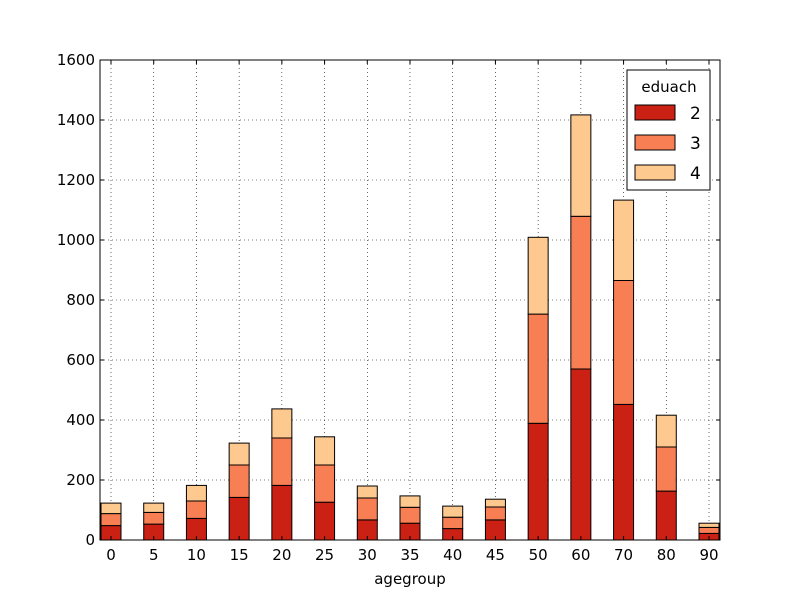 Image resolution: width=800 pixels, height=604 pixels. What do you see at coordinates (90, 540) in the screenshot?
I see `y-tick-label: 0` at bounding box center [90, 540].